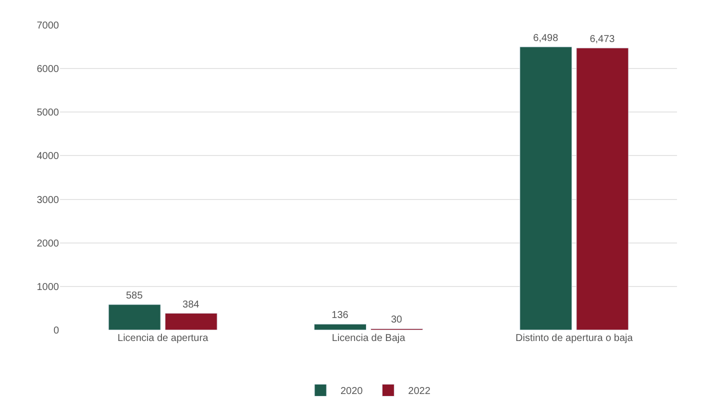 Image resolution: width=707 pixels, height=417 pixels. Describe the element at coordinates (397, 320) in the screenshot. I see `data-label: 30` at that location.